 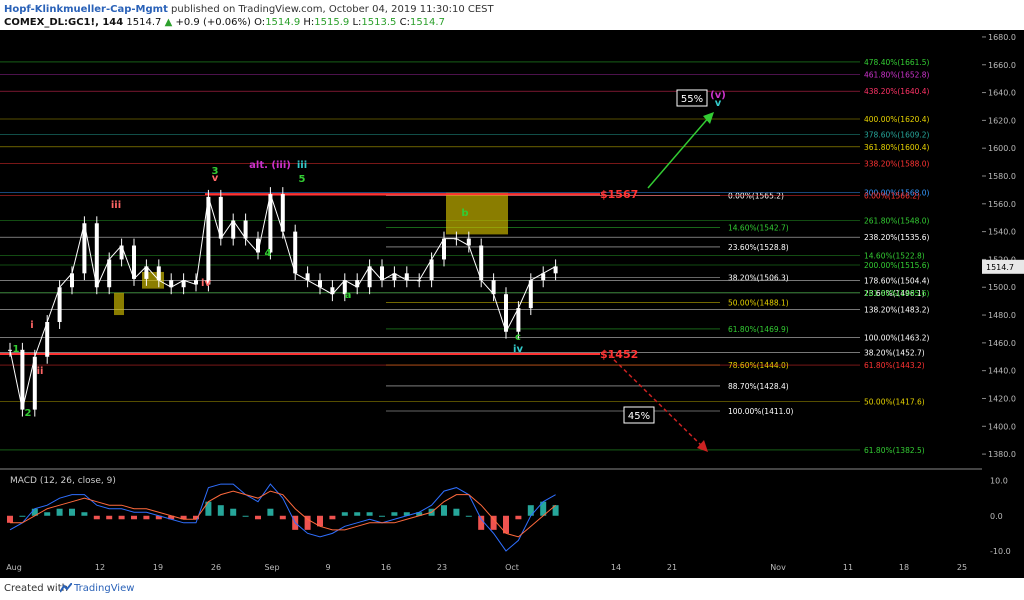 What do you see at coordinates (619, 354) in the screenshot?
I see `target-down-label: $1452` at bounding box center [619, 354].